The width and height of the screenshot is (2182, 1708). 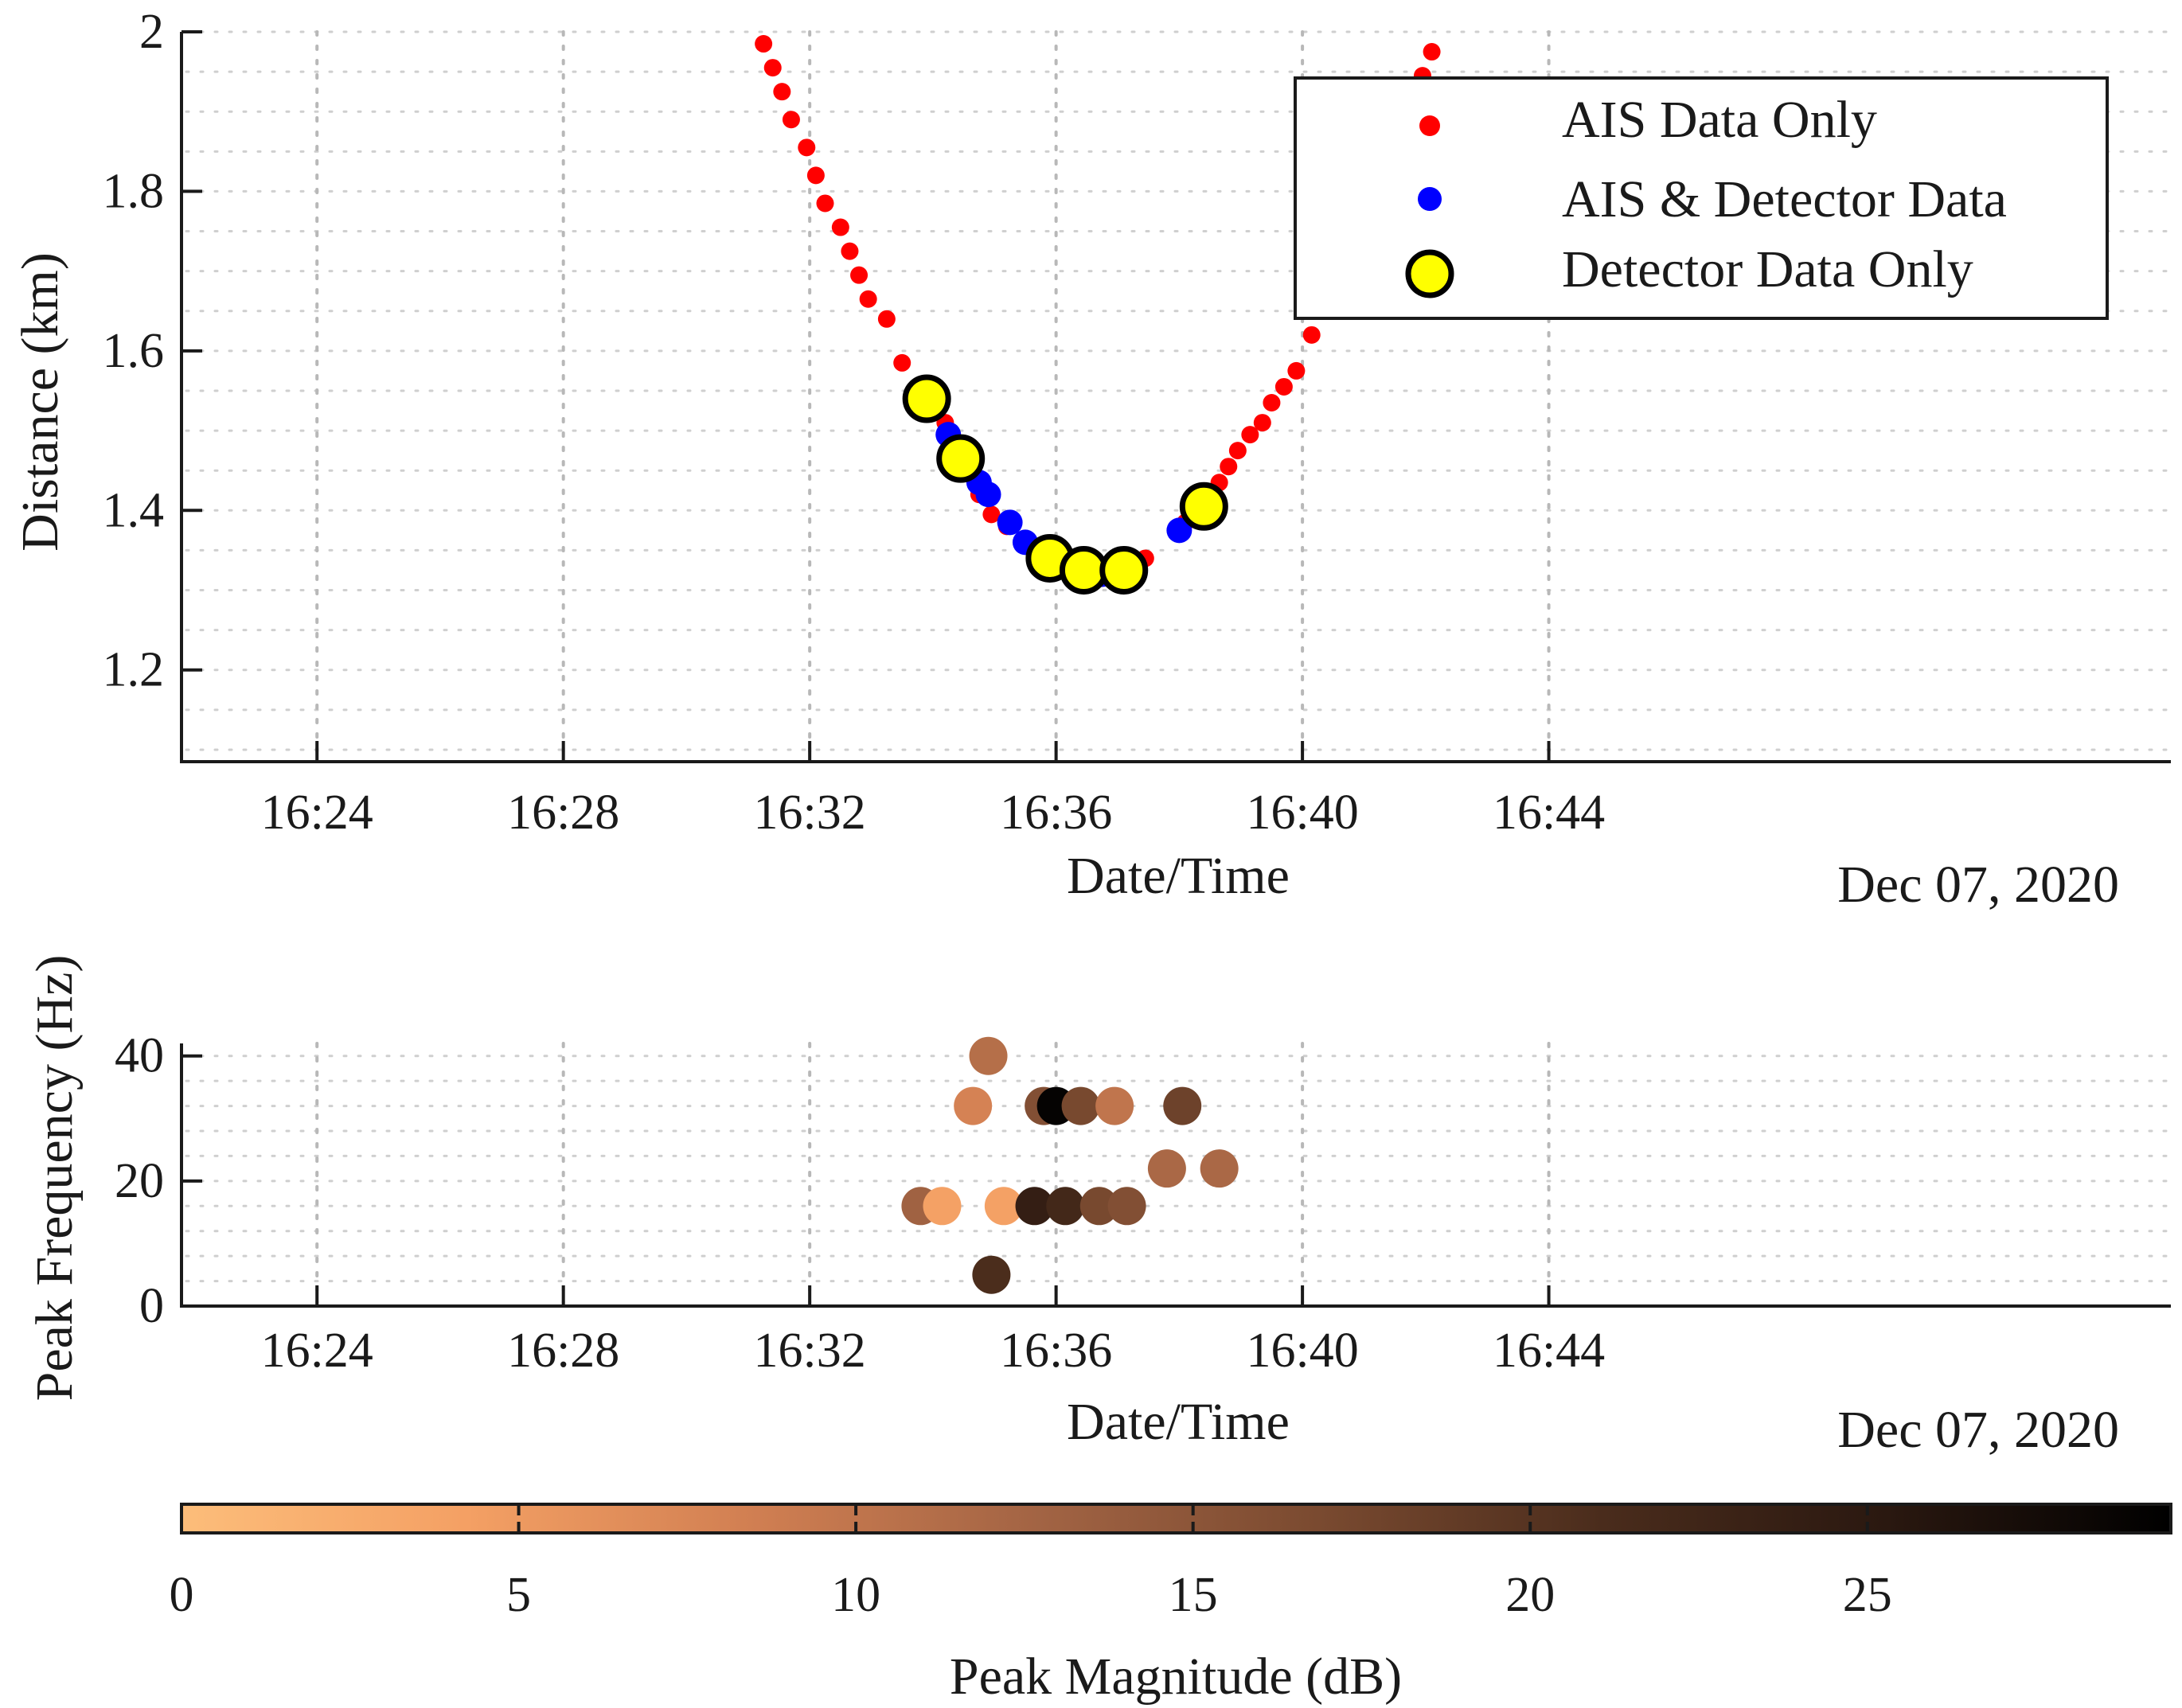 I want to click on colorbar-tick-label: 5, so click(x=518, y=1595).